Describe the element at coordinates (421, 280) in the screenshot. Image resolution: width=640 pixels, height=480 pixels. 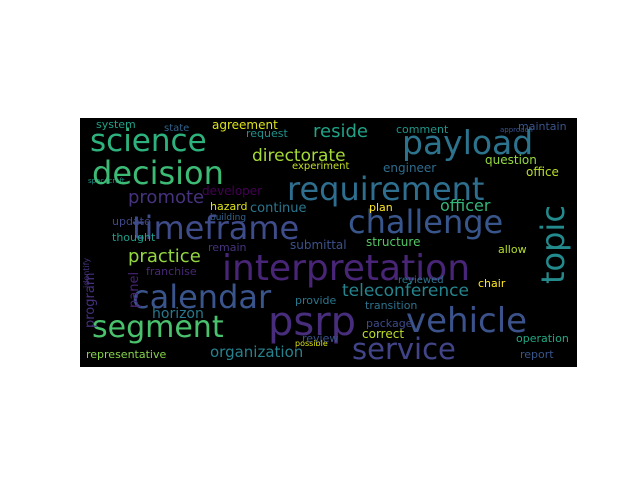
I see `cloud-word: reviewed` at that location.